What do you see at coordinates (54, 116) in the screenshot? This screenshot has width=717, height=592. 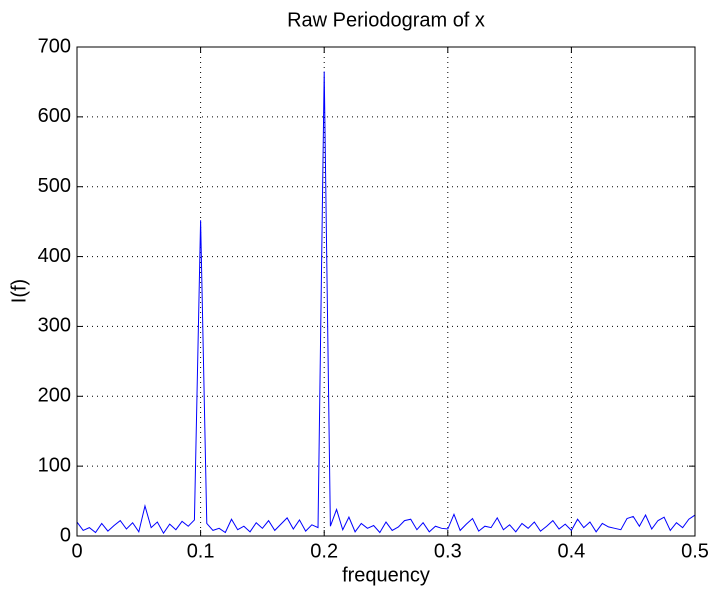 I see `y-tick-label: 600` at bounding box center [54, 116].